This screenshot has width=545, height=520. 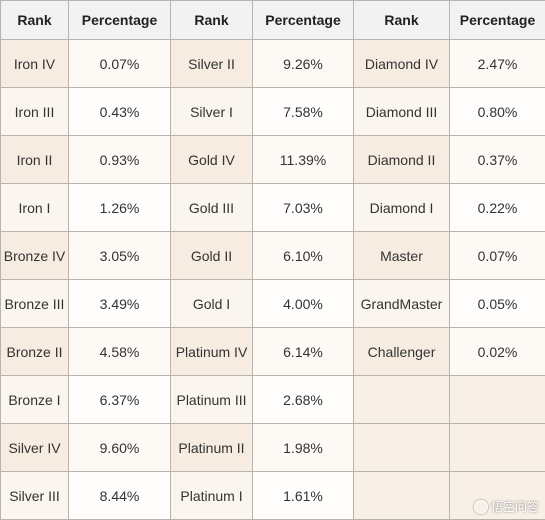 What do you see at coordinates (120, 20) in the screenshot?
I see `column-header-percentage-1: Percentage` at bounding box center [120, 20].